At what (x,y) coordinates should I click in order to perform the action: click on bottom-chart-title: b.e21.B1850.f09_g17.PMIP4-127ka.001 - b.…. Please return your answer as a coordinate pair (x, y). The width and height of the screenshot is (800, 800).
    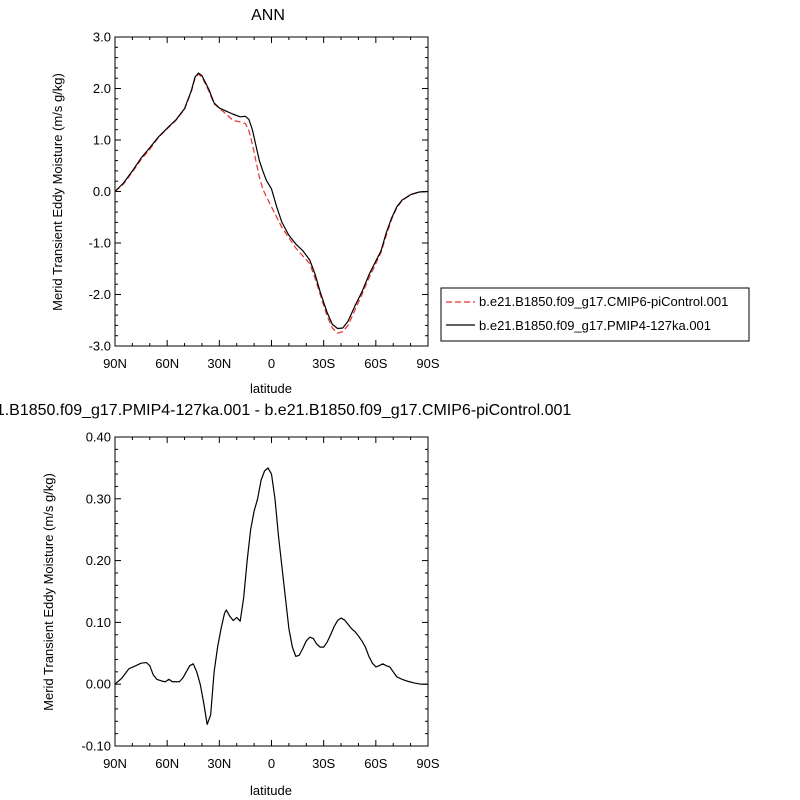
    Looking at the image, I should click on (285, 410).